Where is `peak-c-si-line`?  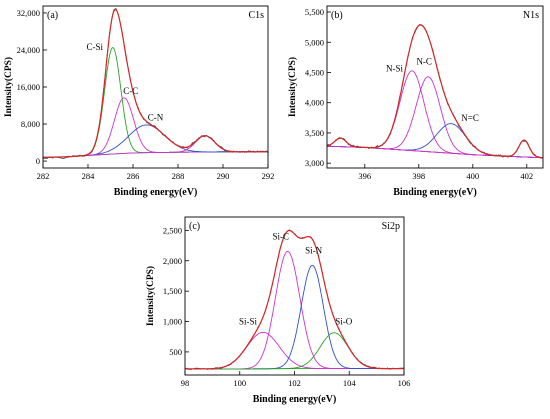 peak-c-si-line is located at coordinates (155, 102).